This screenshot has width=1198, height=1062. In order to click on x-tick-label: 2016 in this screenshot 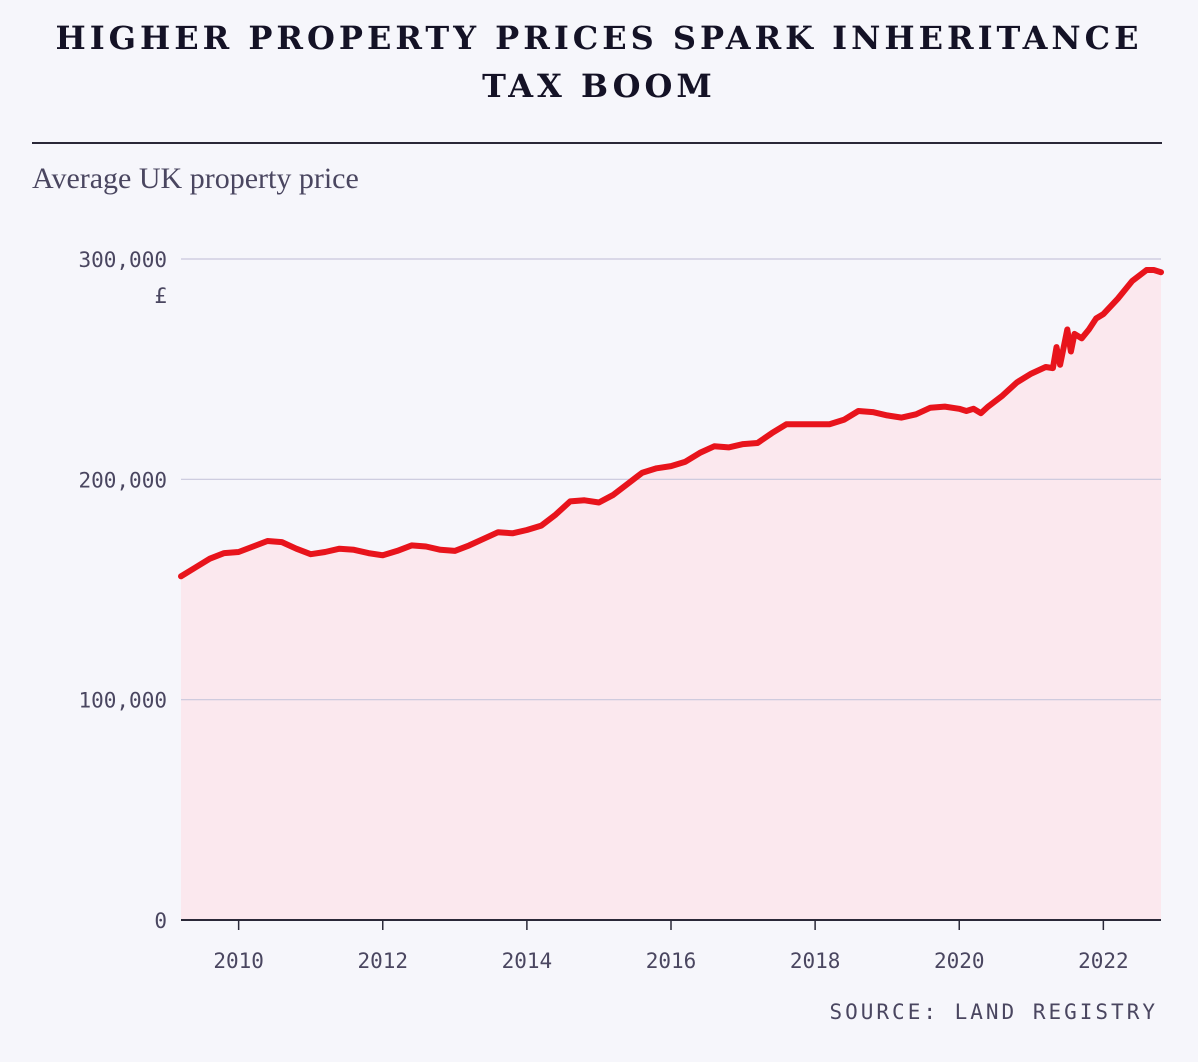, I will do `click(671, 961)`.